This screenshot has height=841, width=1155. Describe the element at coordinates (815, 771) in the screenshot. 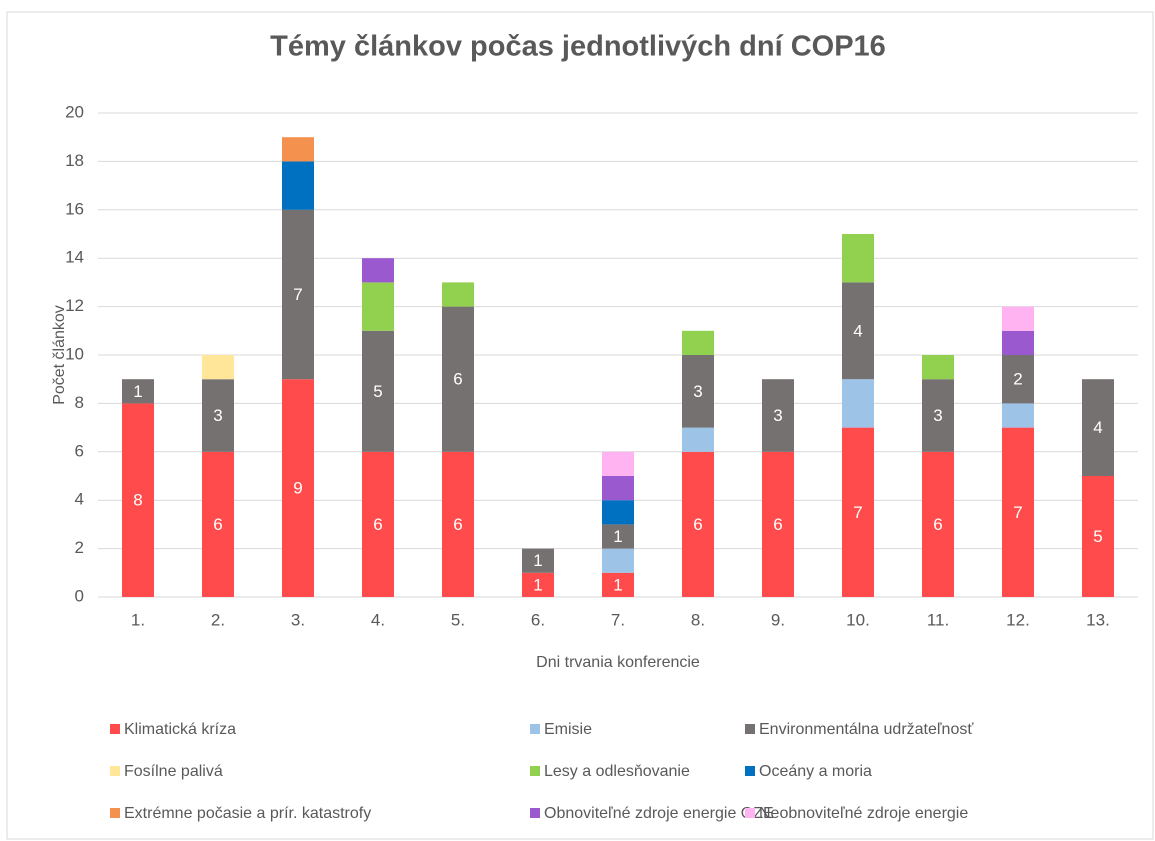

I see `legend-label: Oceány a moria` at that location.